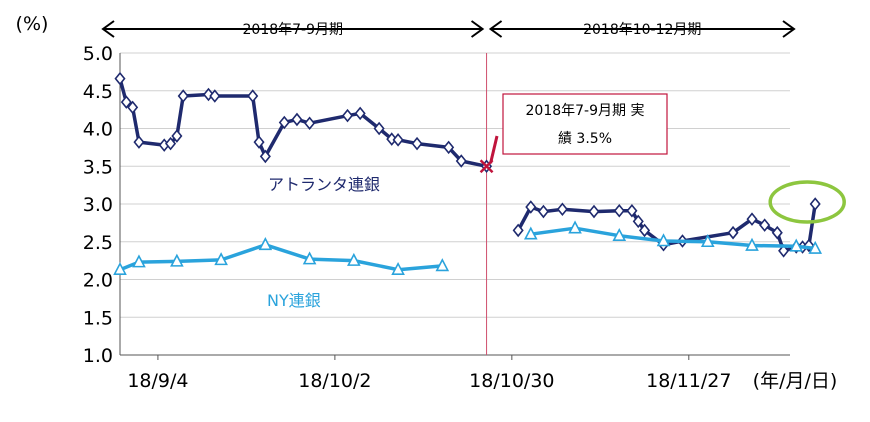 This screenshot has height=422, width=870. I want to click on series-ny, so click(468, 247).